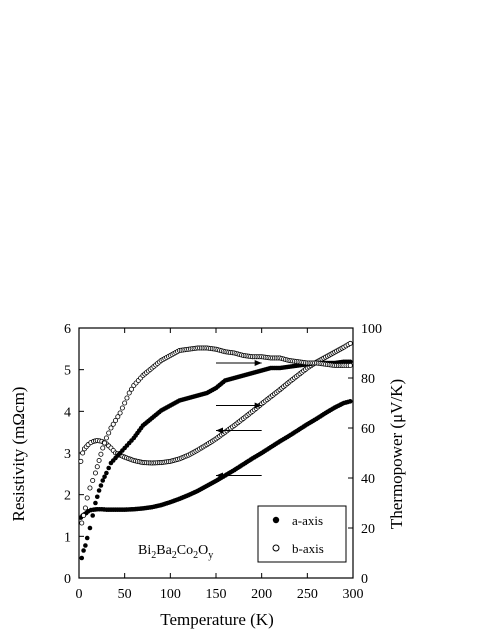  Describe the element at coordinates (368, 479) in the screenshot. I see `y-right-tick-label: 40` at that location.